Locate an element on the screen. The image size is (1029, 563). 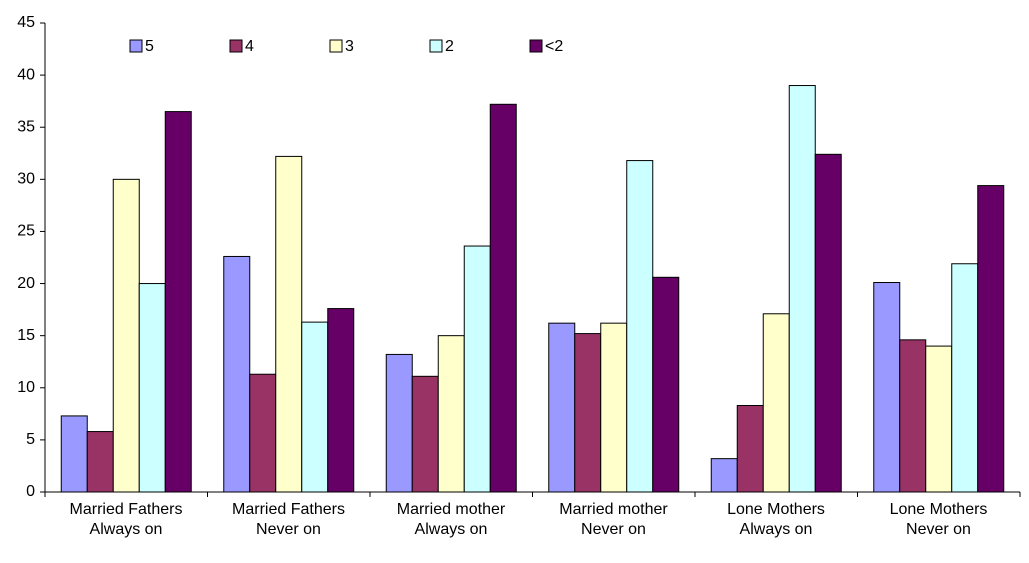
y-tick-label: 10 is located at coordinates (26, 387).